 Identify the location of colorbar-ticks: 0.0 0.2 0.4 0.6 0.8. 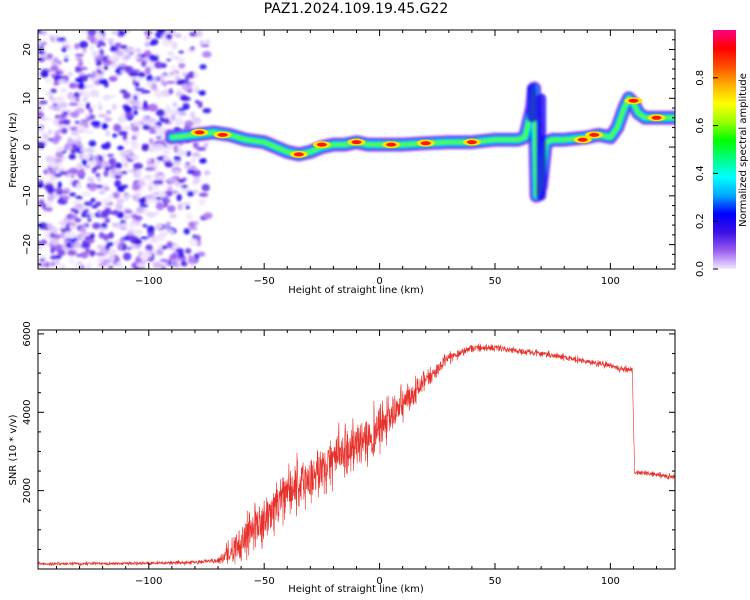
(706, 173).